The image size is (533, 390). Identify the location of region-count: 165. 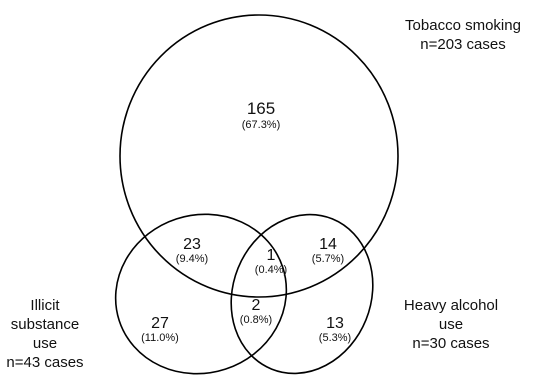
(261, 109).